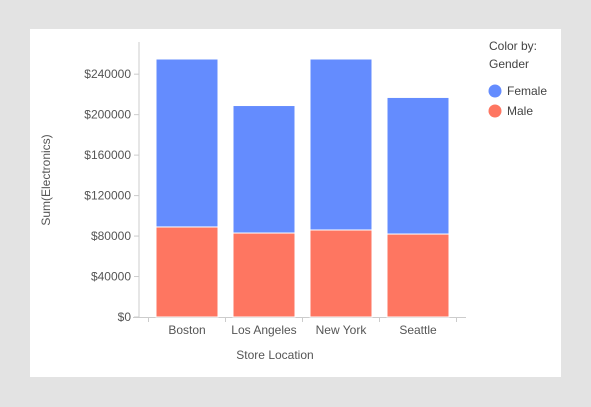  Describe the element at coordinates (418, 275) in the screenshot. I see `bar-male-seattle` at that location.